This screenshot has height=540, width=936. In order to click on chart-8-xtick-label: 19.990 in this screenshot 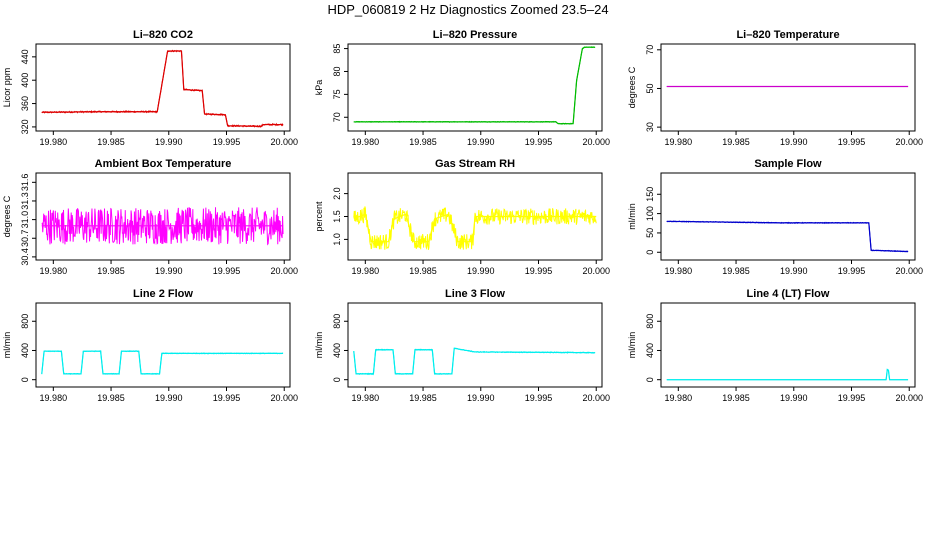, I will do `click(481, 398)`.